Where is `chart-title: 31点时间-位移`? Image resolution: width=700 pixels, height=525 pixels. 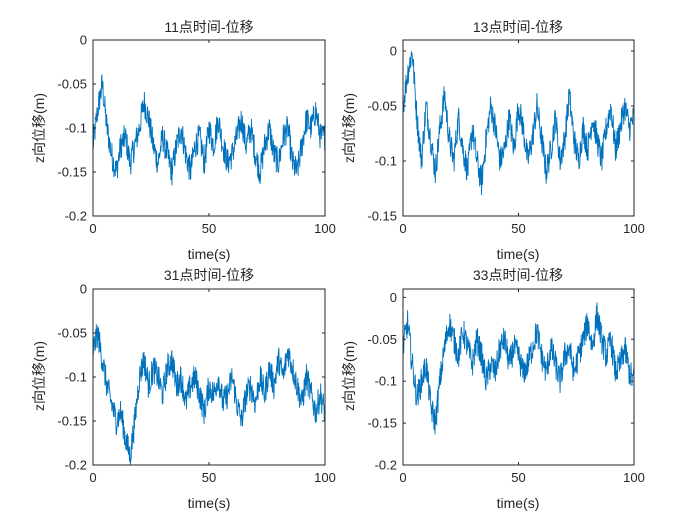
chart-title: 31点时间-位移 is located at coordinates (209, 275).